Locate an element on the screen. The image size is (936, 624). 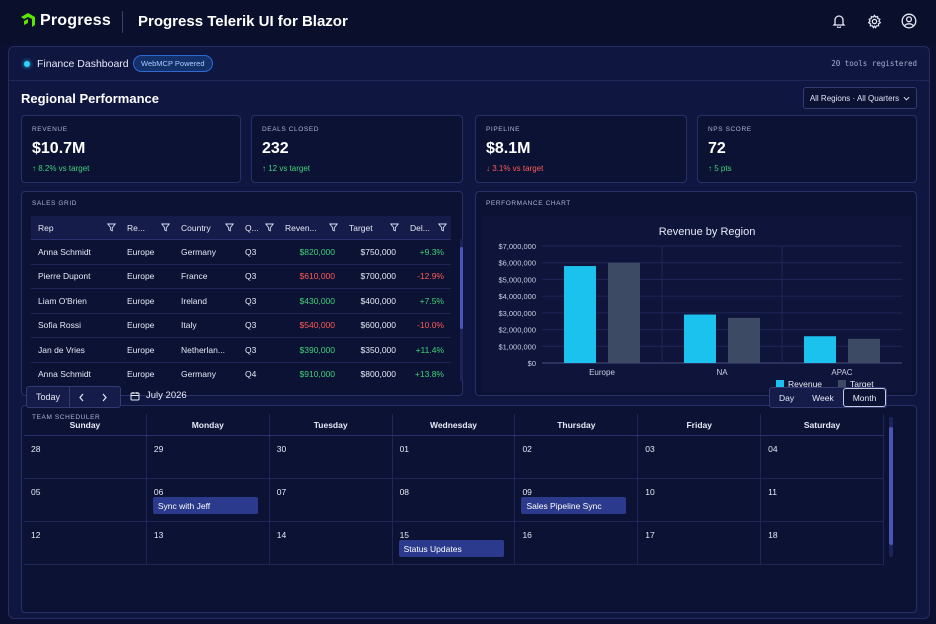
calendar-week: 28 29 30 01 02 03 04 is located at coordinates (454, 457).